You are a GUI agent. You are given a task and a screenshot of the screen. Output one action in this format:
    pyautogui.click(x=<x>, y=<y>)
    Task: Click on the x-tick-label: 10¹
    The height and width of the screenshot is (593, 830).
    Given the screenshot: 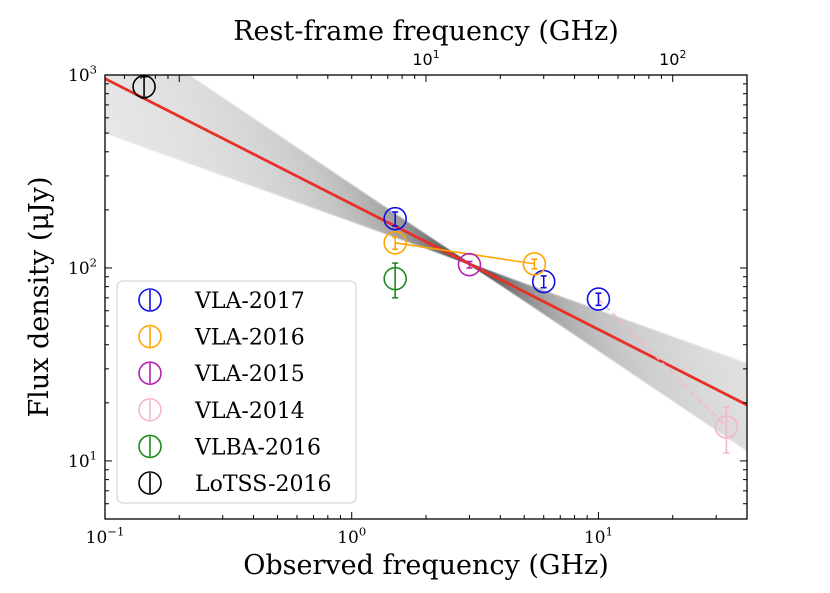 What is the action you would take?
    pyautogui.click(x=598, y=536)
    